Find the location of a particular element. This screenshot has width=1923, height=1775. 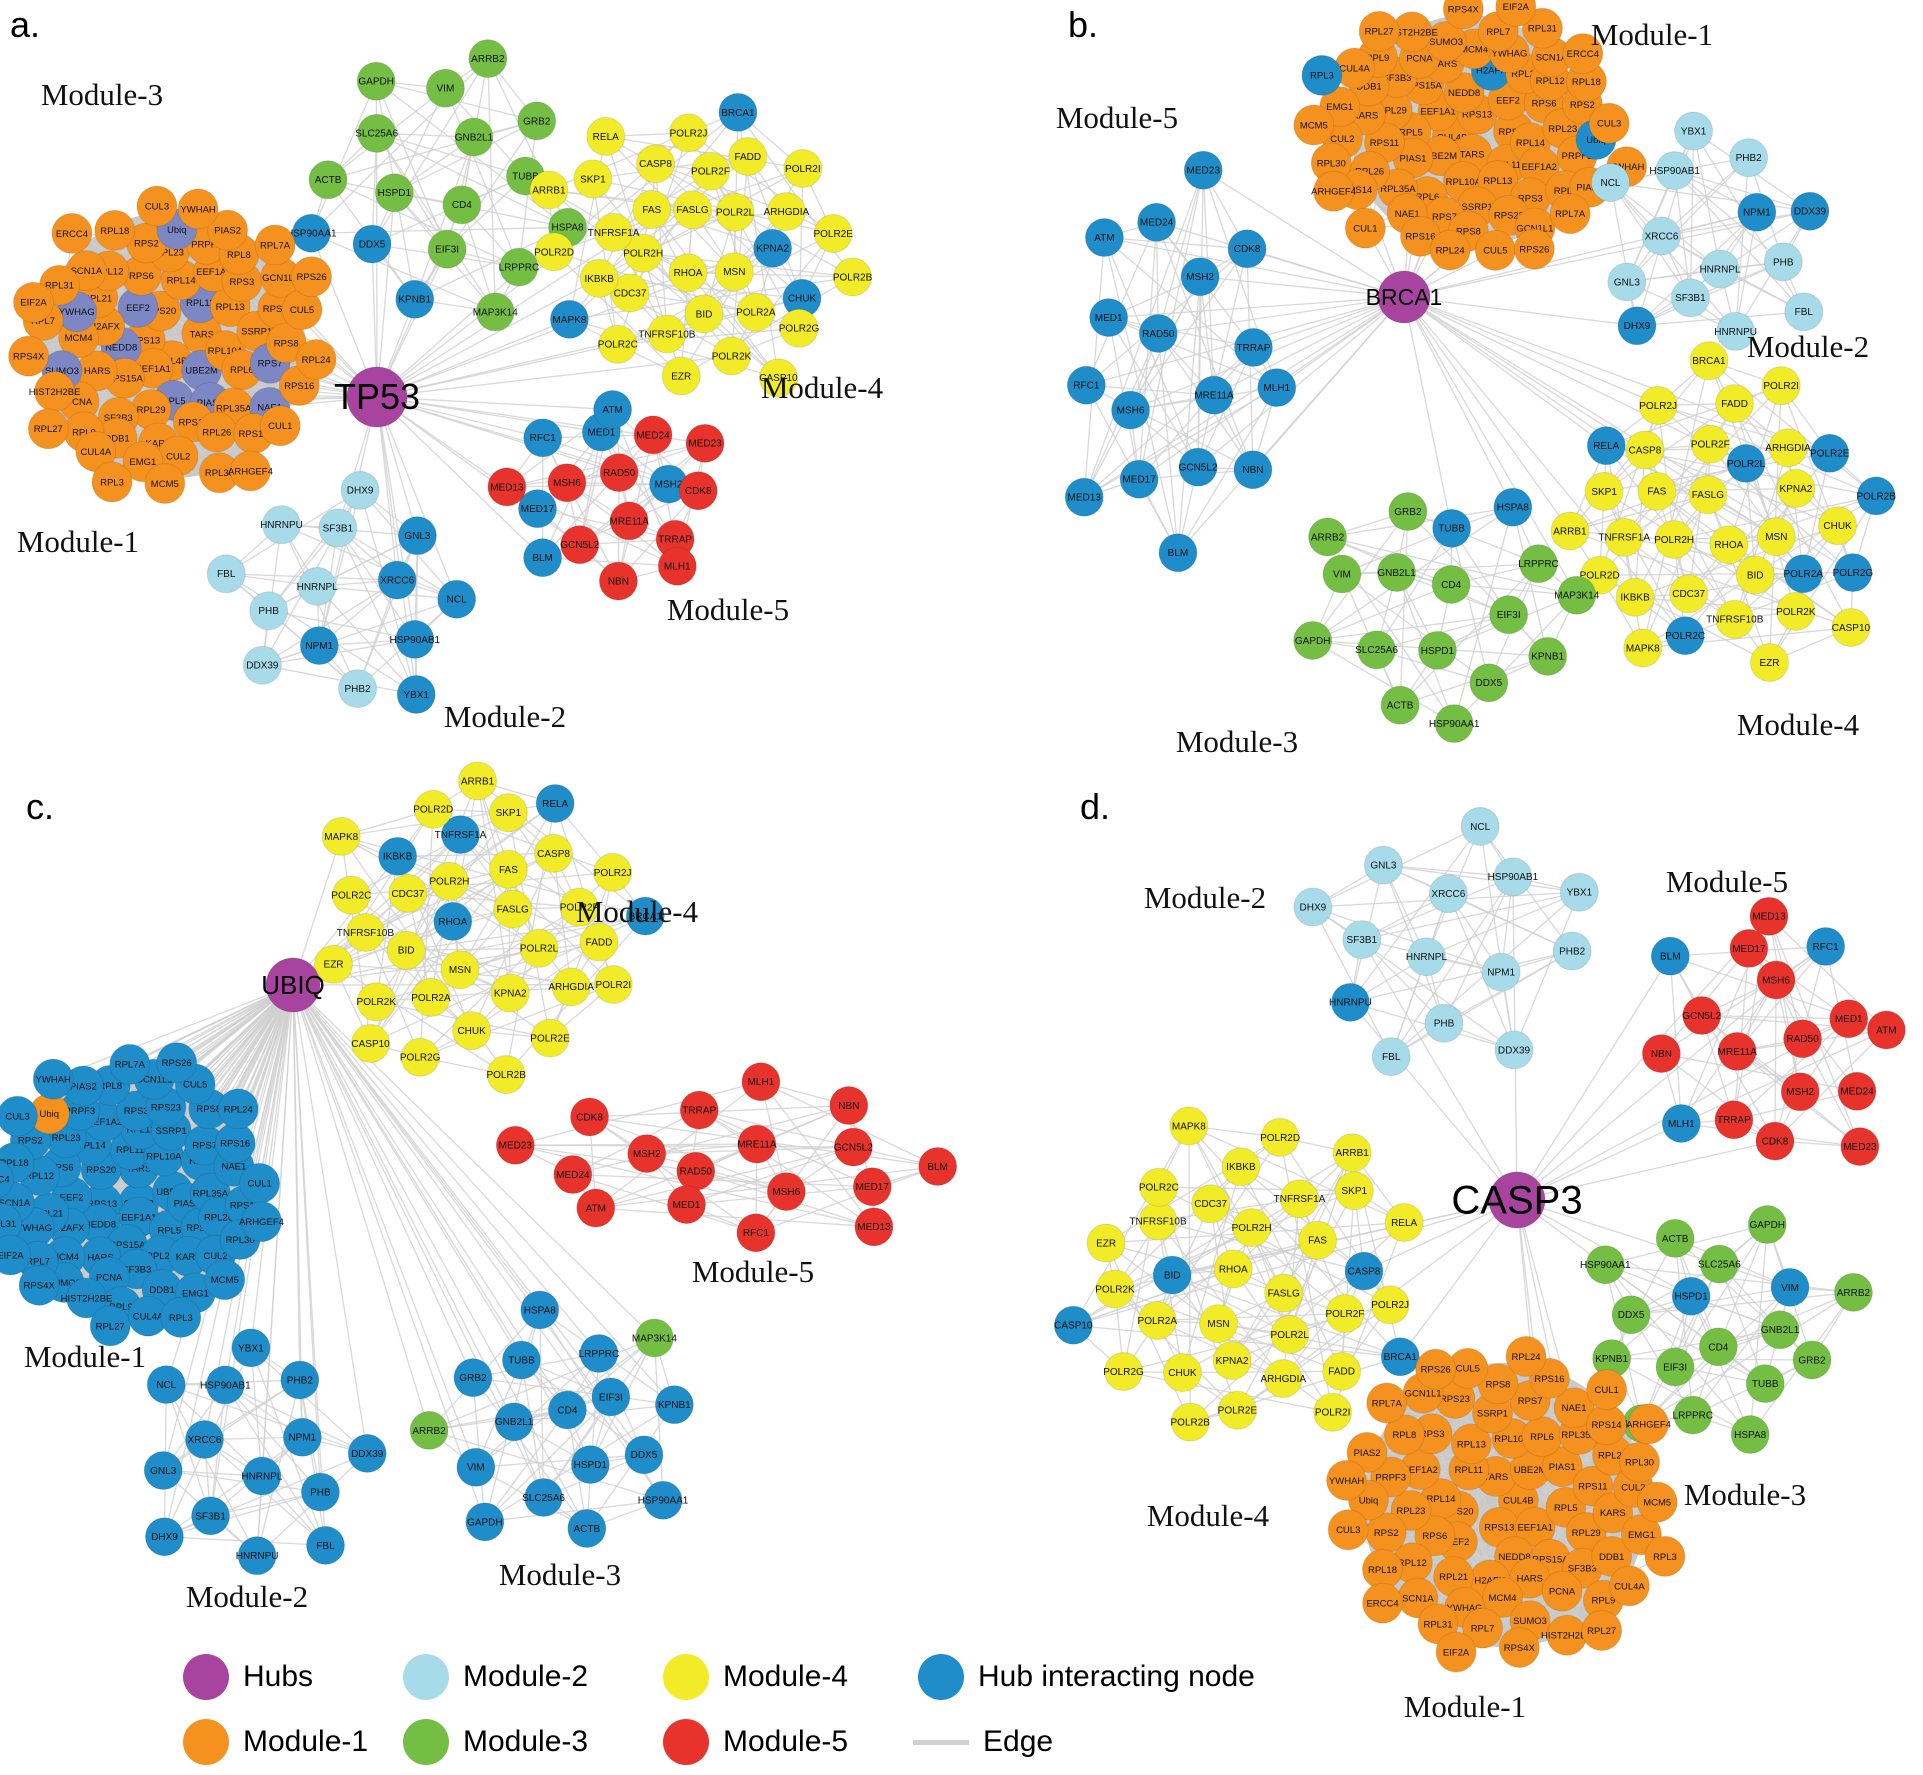

protein-node: NPM1 is located at coordinates (302, 1437).